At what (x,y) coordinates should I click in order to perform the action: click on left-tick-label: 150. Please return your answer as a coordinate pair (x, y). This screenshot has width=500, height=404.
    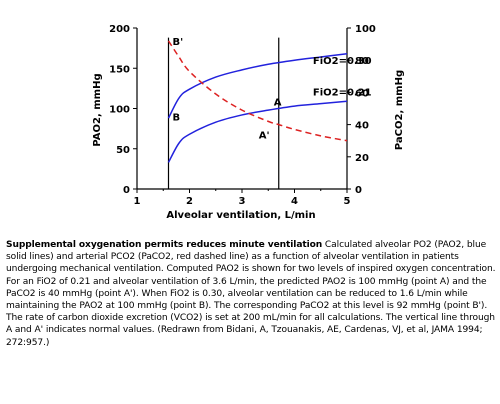
    Looking at the image, I should click on (119, 69).